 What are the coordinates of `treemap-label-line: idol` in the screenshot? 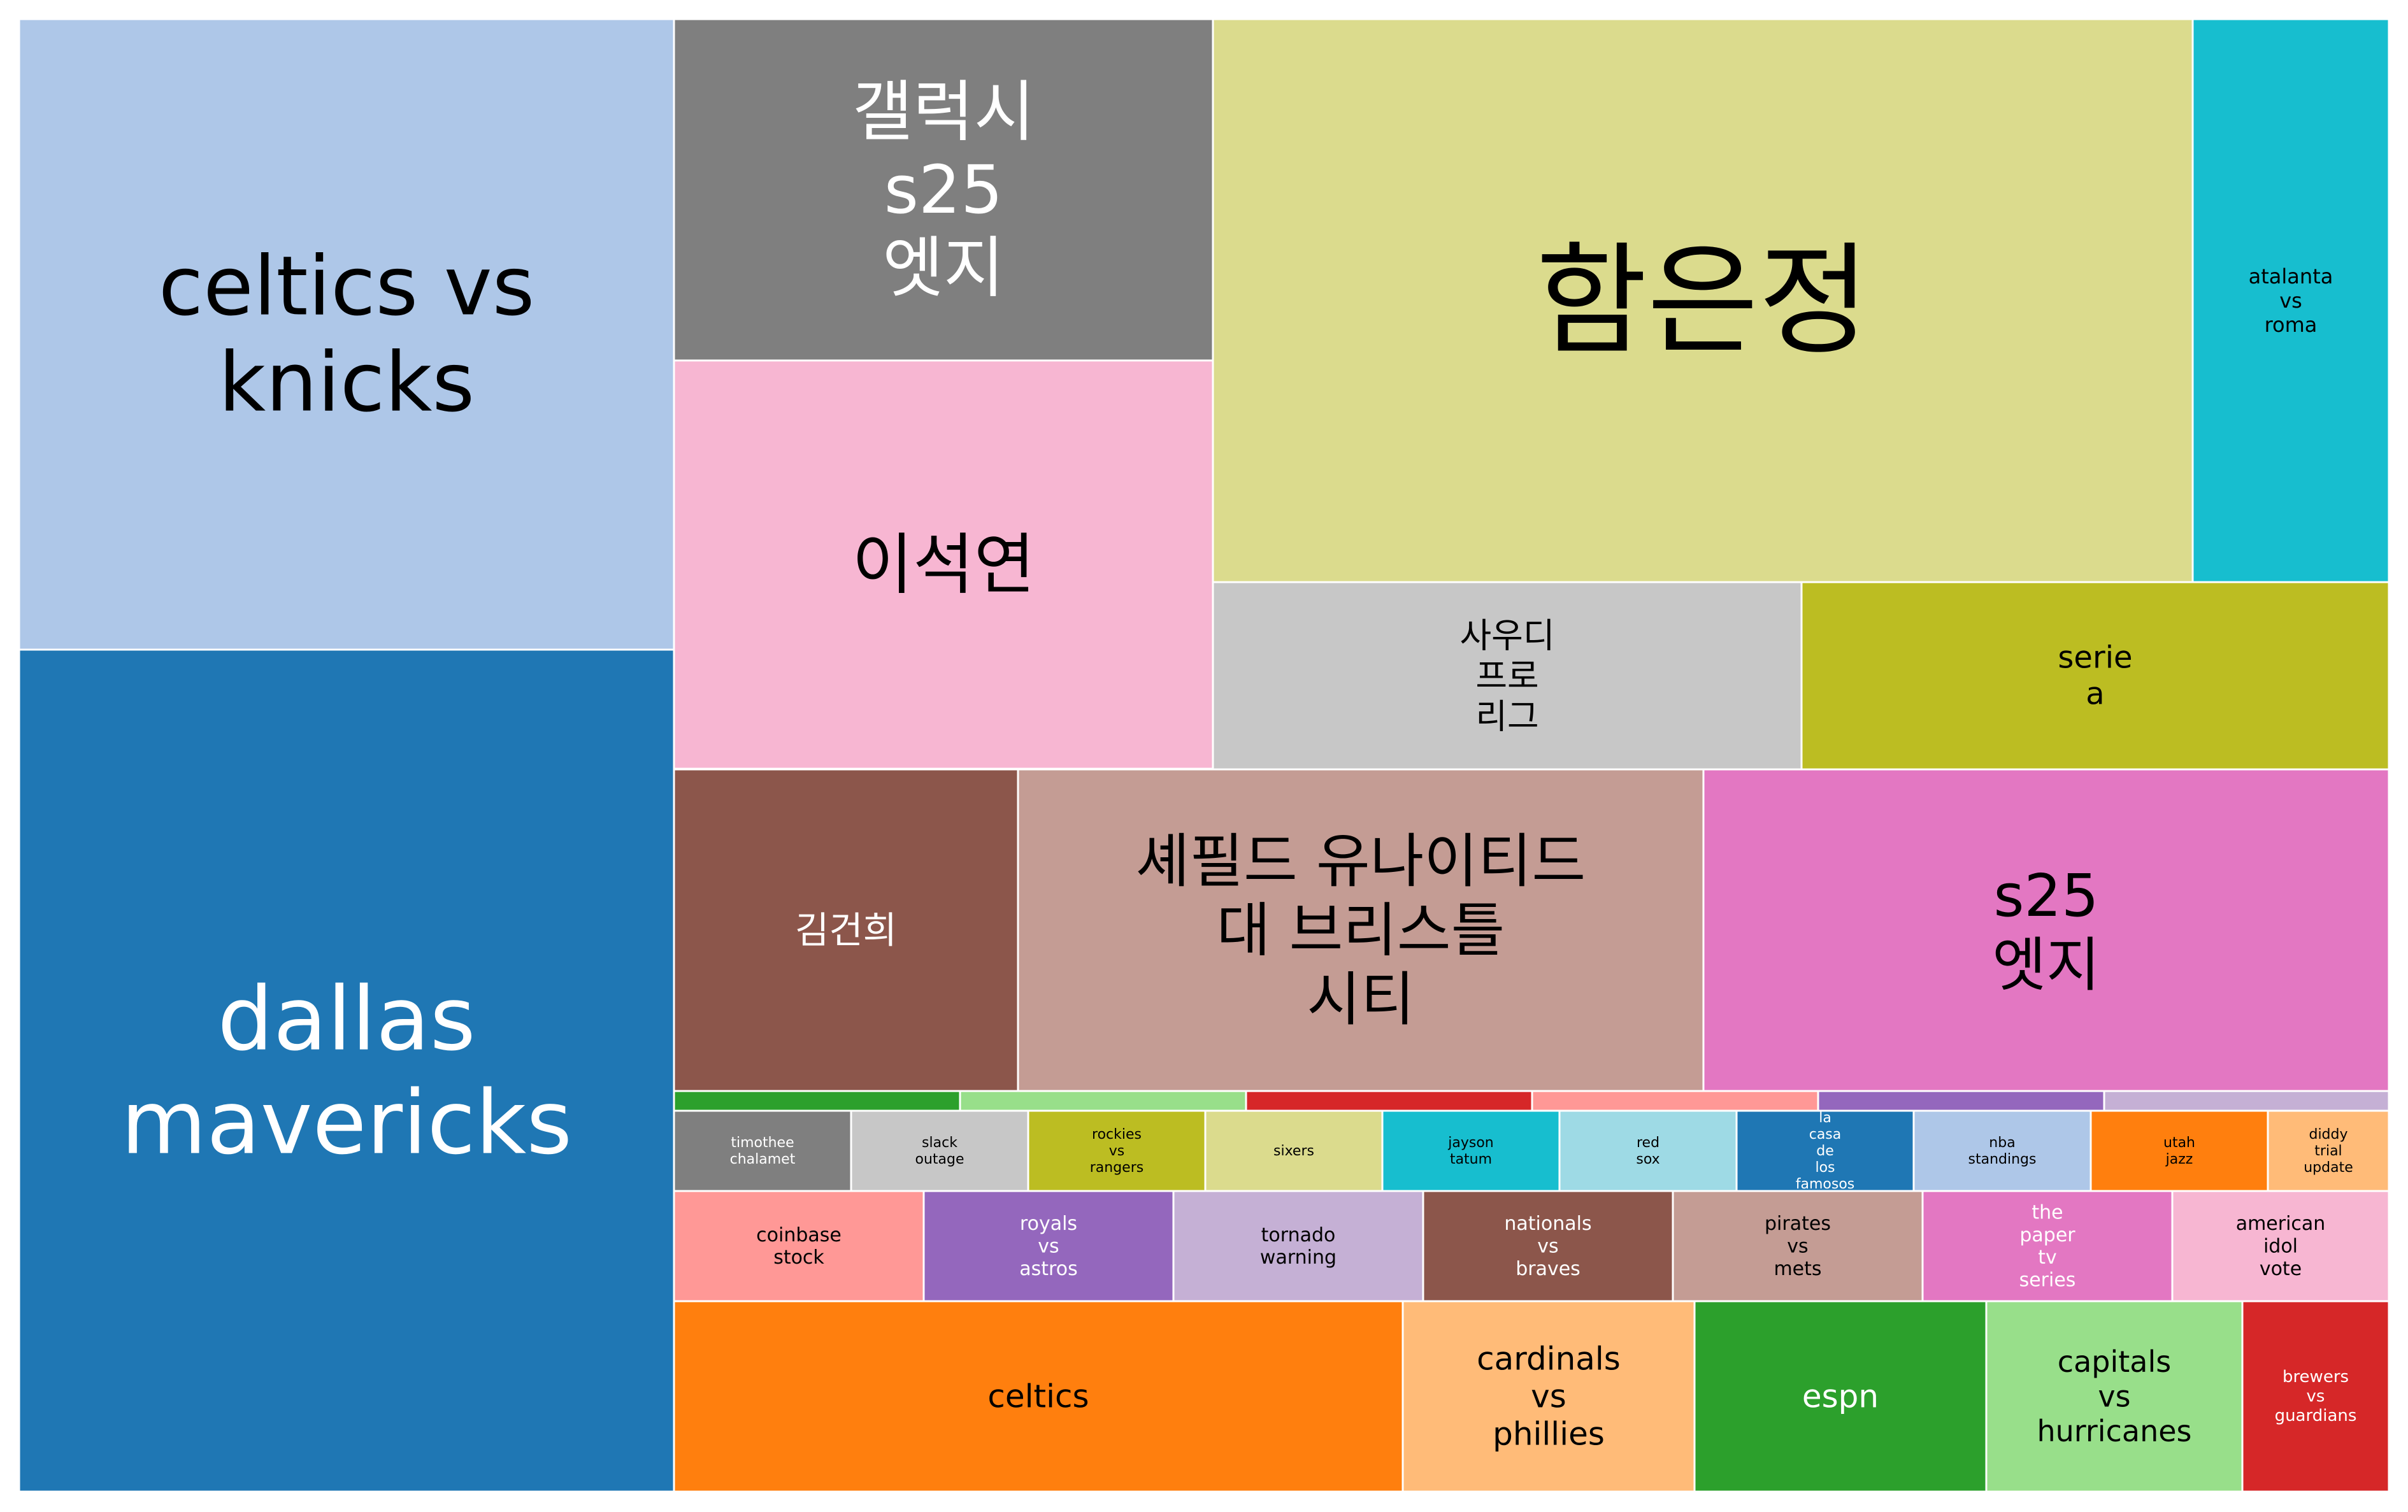 It's located at (2280, 1246).